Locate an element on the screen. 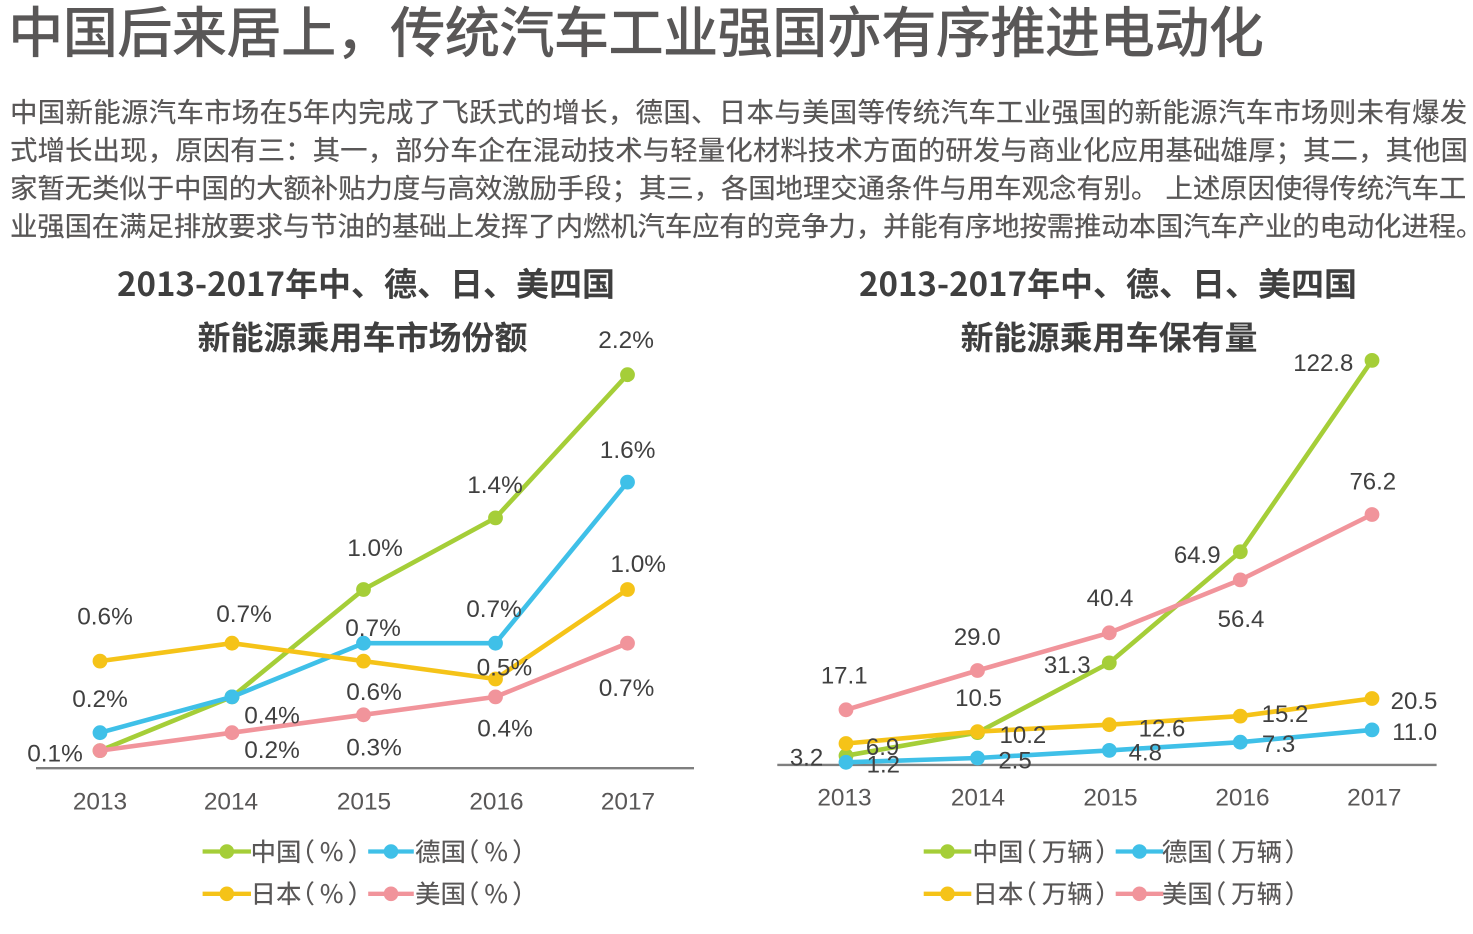 The height and width of the screenshot is (934, 1473). svg-text: 4.8 is located at coordinates (1145, 752).